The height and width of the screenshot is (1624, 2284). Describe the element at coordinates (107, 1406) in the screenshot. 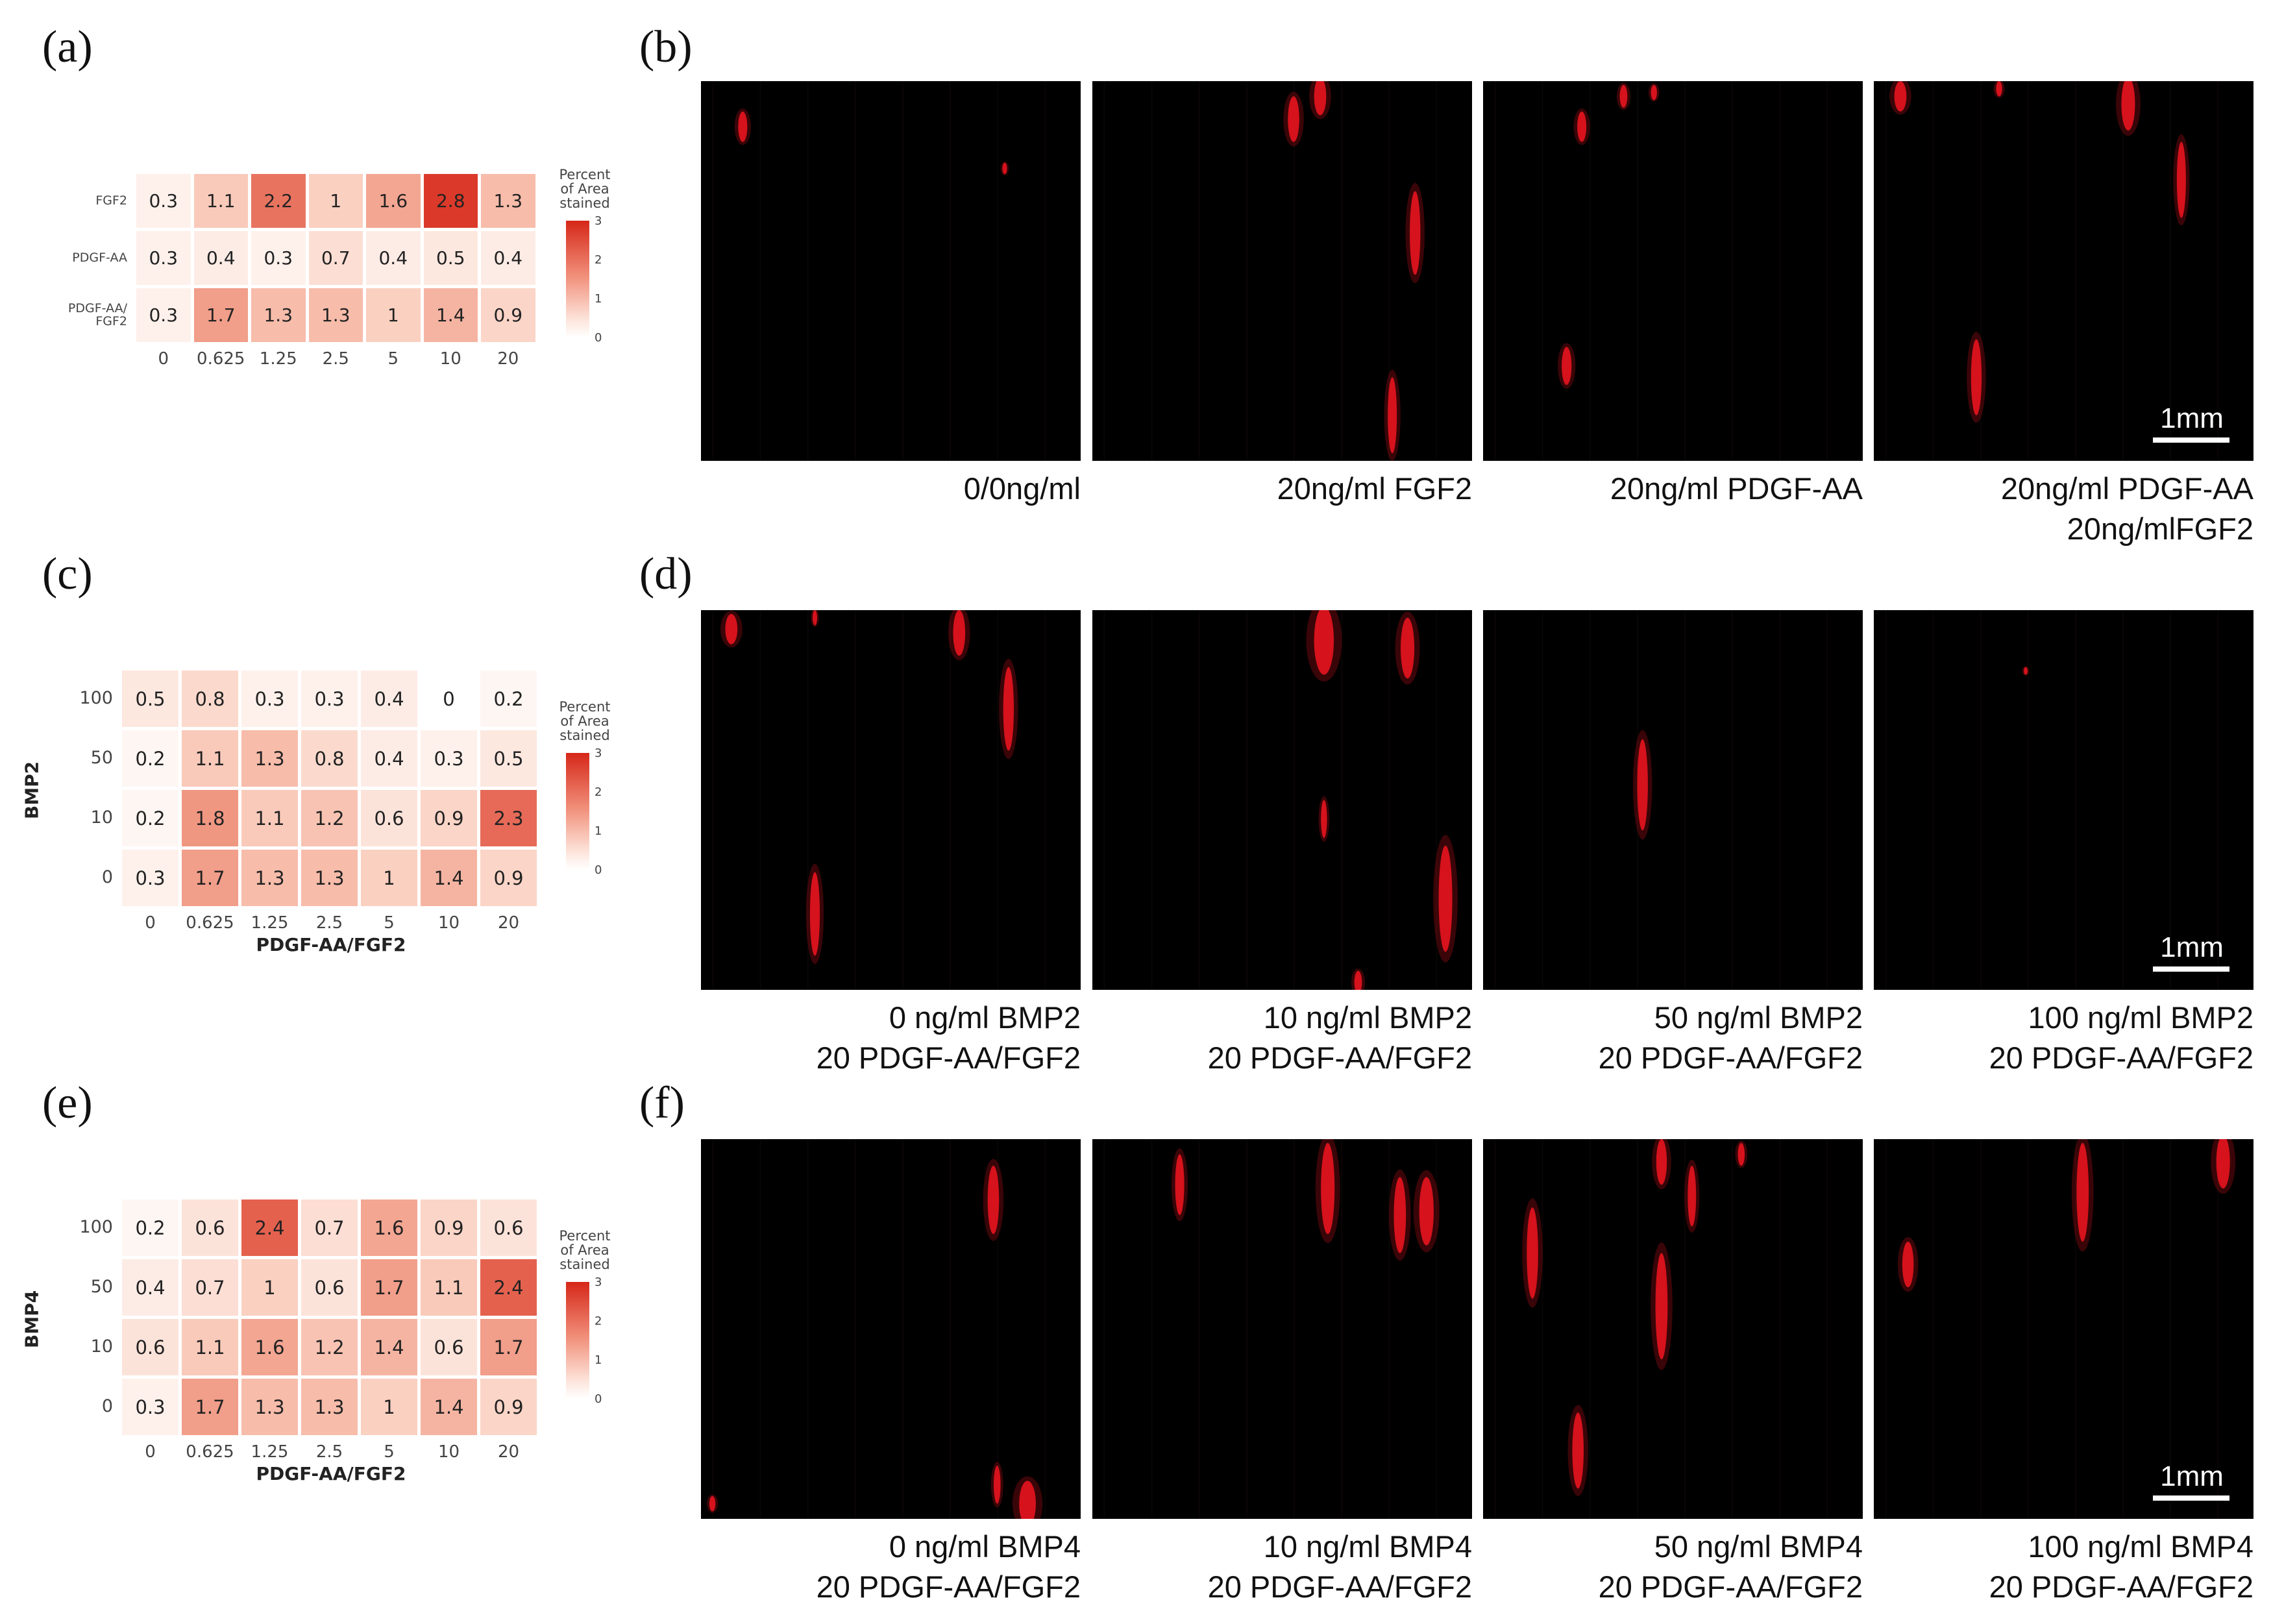

I see `heatmap-row-label: 0` at that location.